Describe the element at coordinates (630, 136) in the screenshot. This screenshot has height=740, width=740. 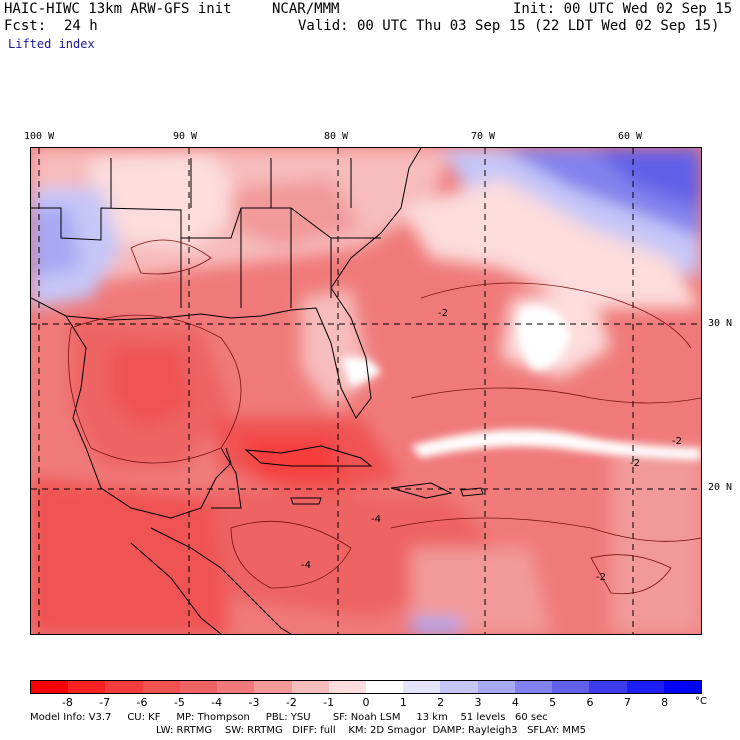
I see `lon-label-60w: 60 W` at that location.